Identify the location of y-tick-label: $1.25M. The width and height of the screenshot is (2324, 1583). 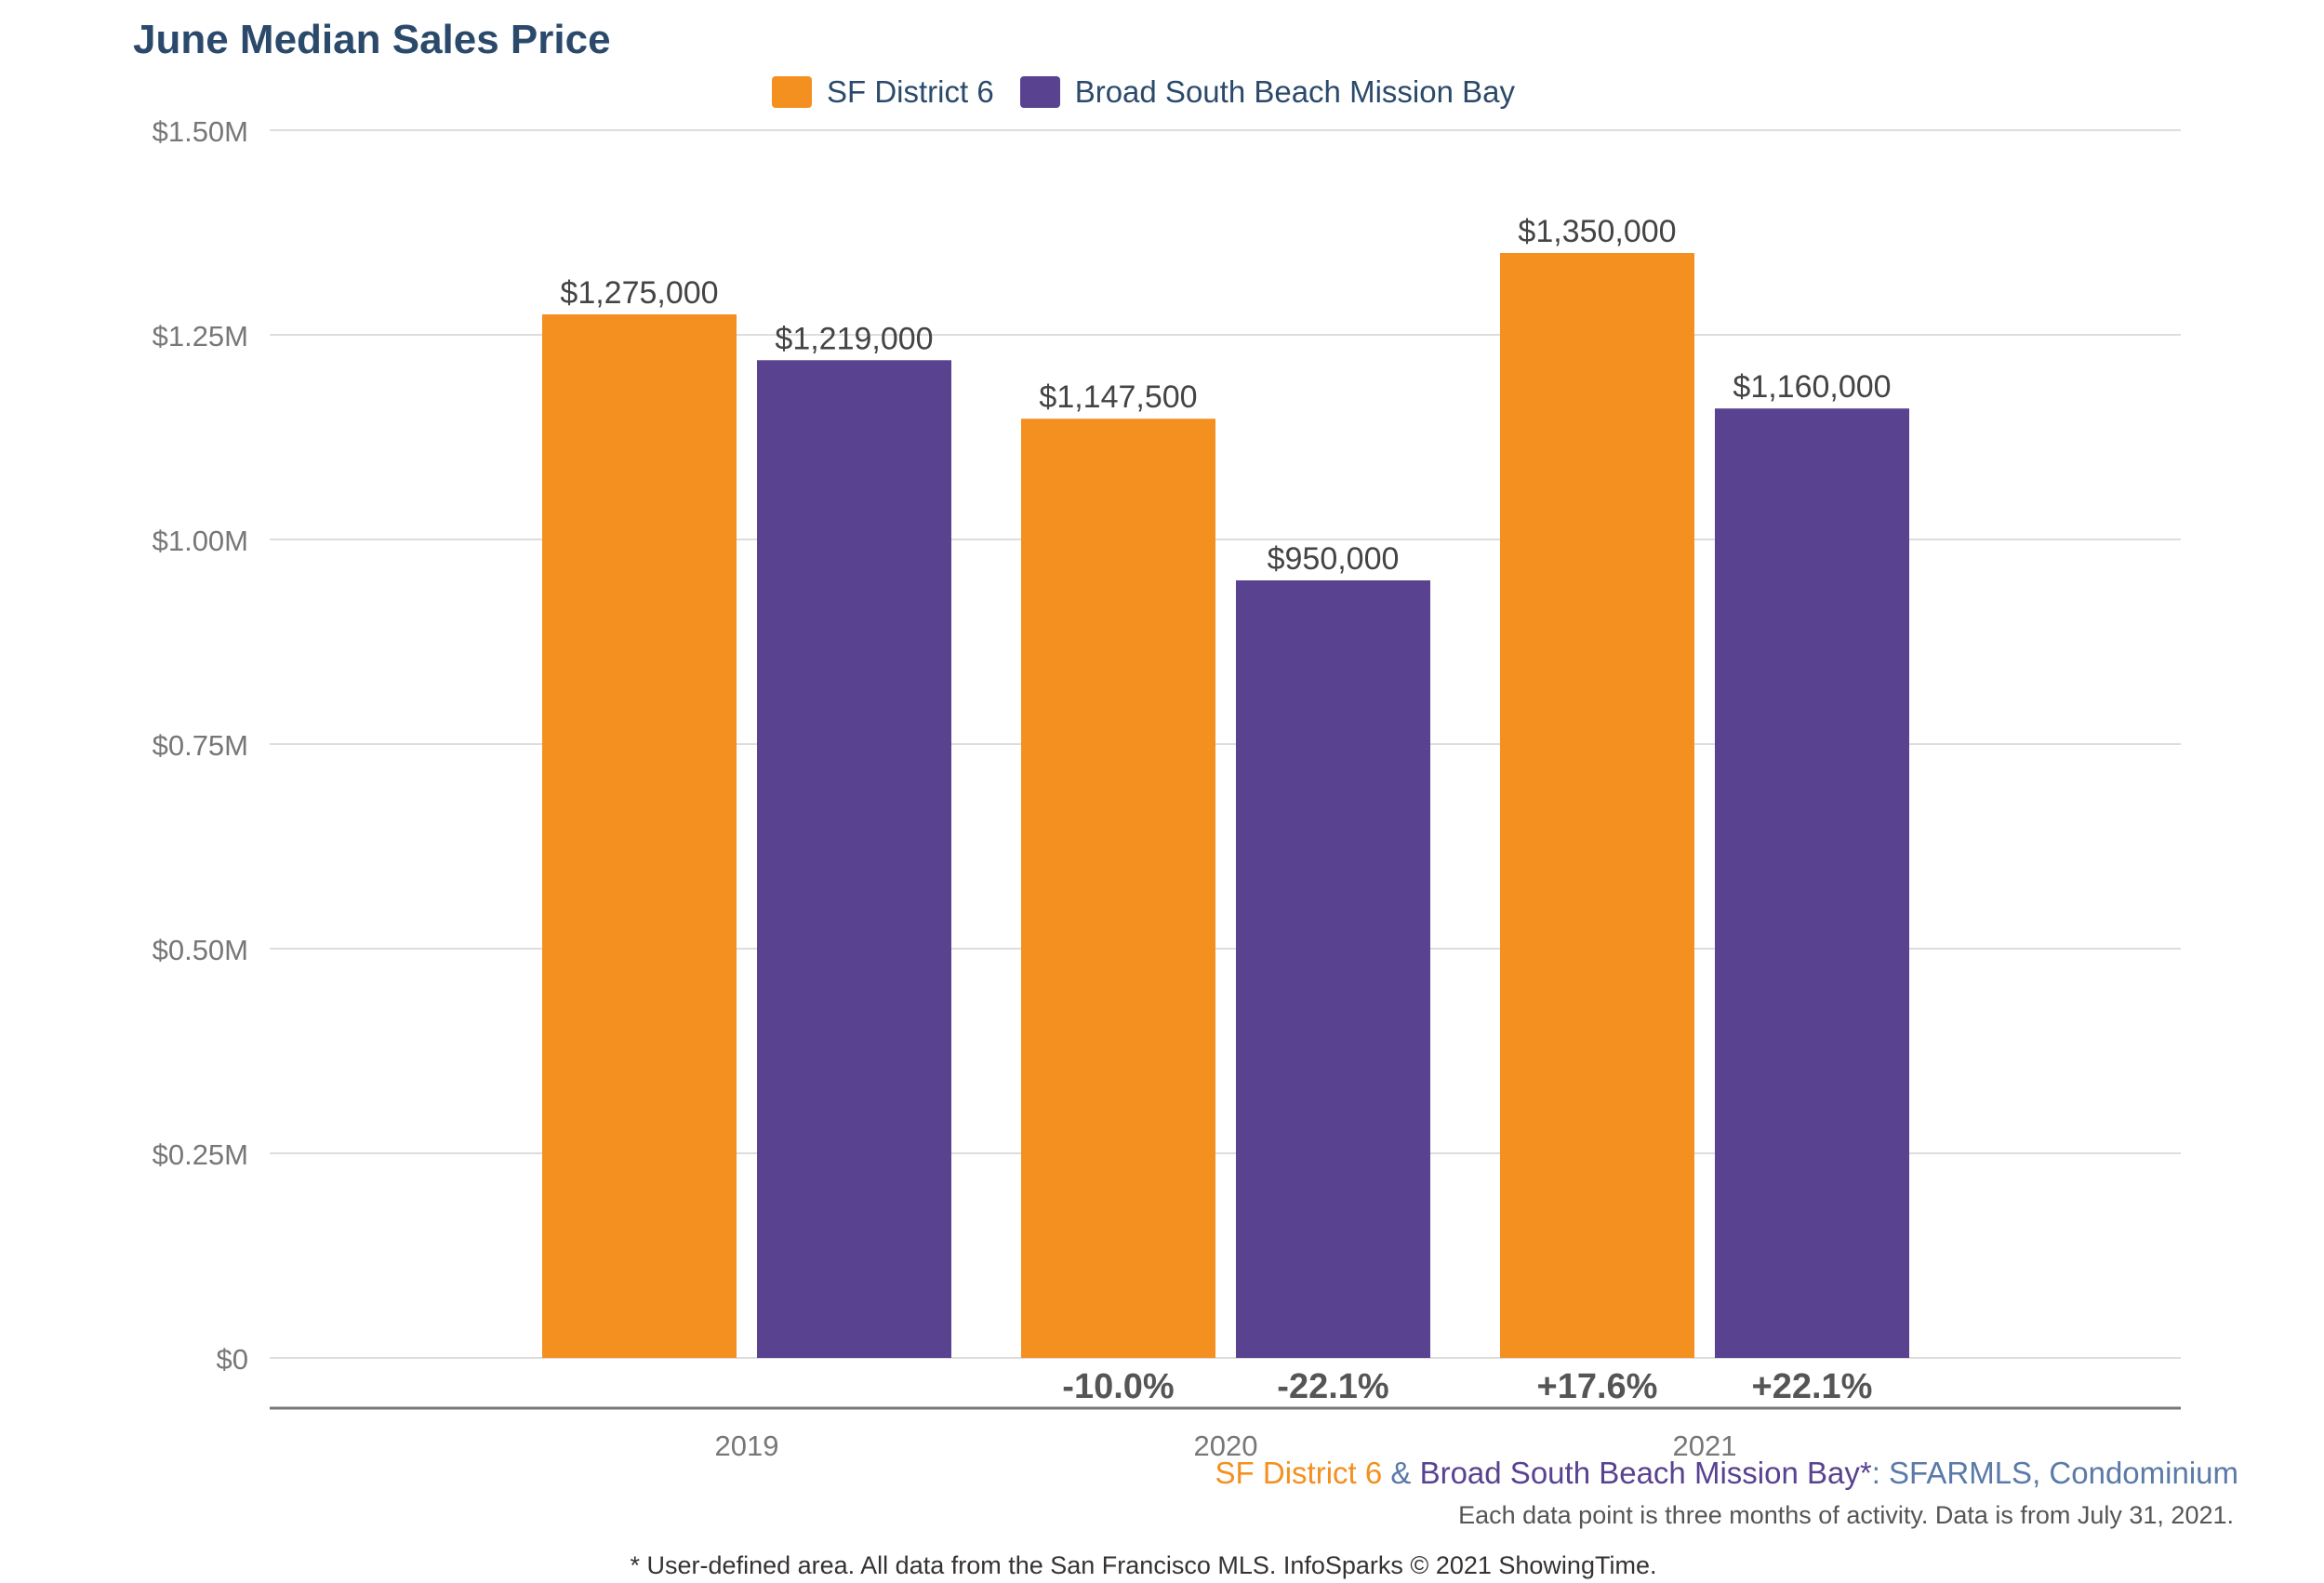
(201, 336).